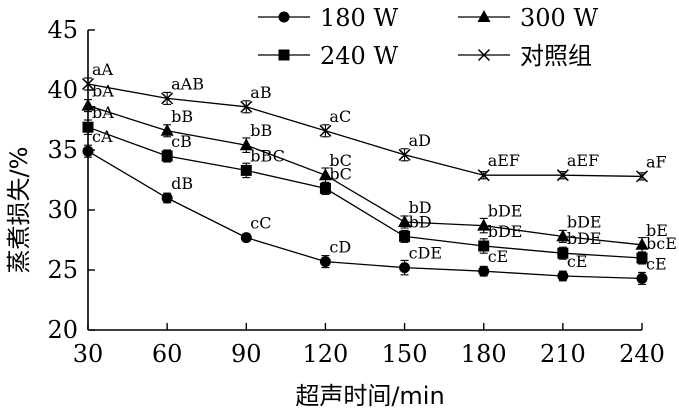 The height and width of the screenshot is (416, 679). Describe the element at coordinates (484, 354) in the screenshot. I see `x-tick-label: 180` at that location.